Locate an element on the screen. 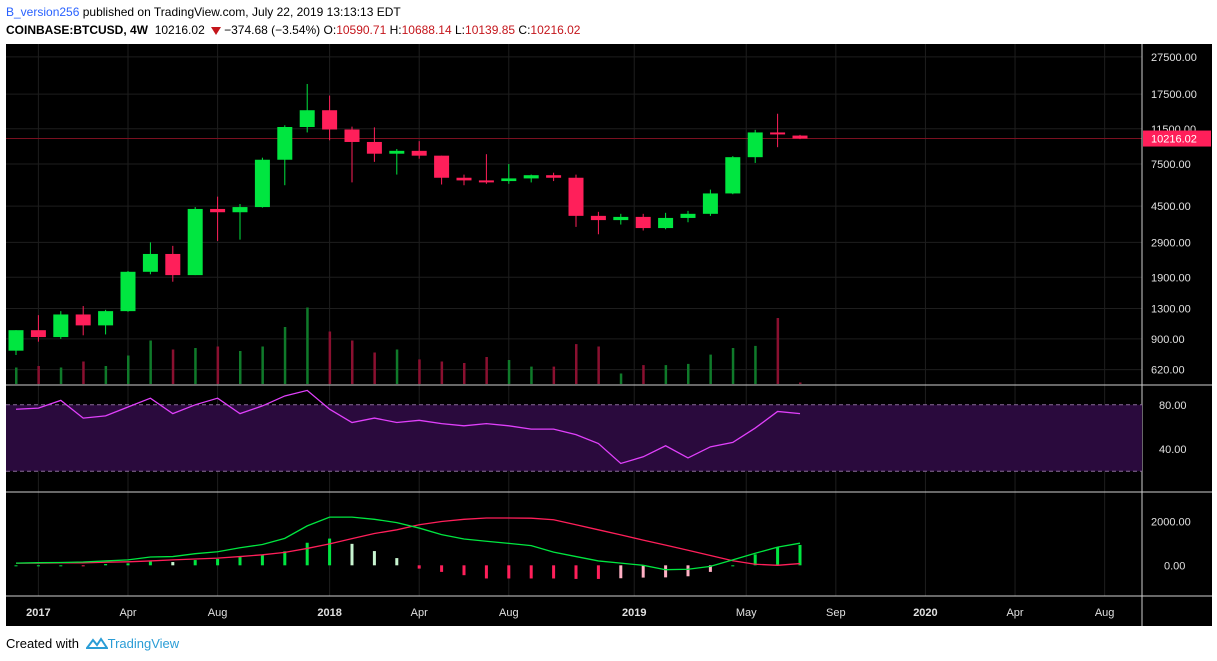 Image resolution: width=1217 pixels, height=661 pixels. price-tick-label: 620.00 is located at coordinates (1168, 371).